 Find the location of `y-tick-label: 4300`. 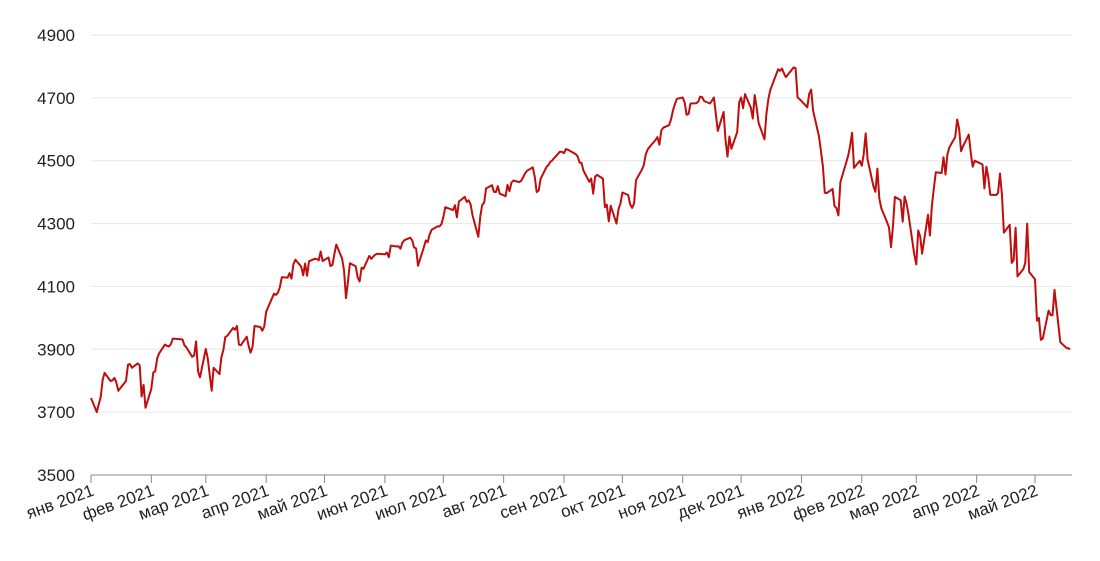

y-tick-label: 4300 is located at coordinates (56, 224).